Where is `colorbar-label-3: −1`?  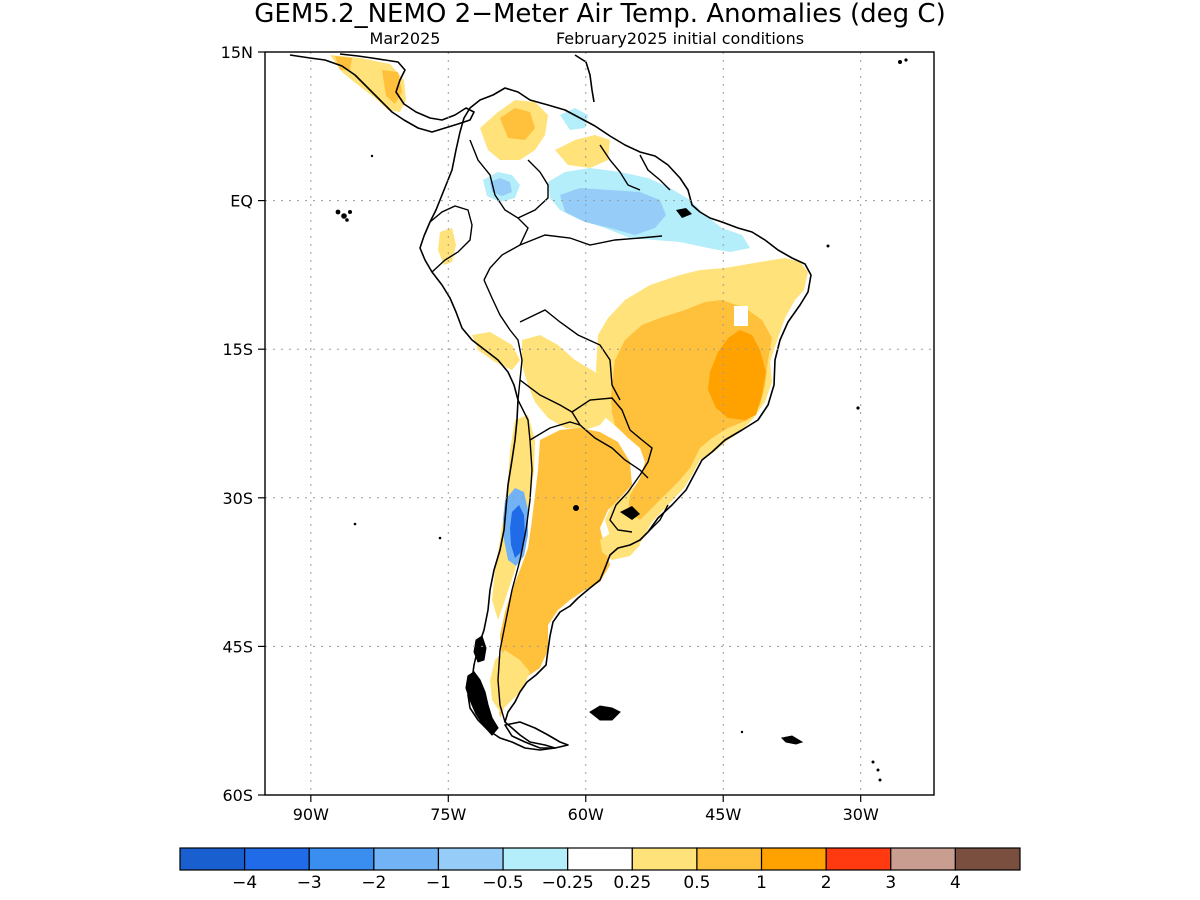
colorbar-label-3: −1 is located at coordinates (438, 883).